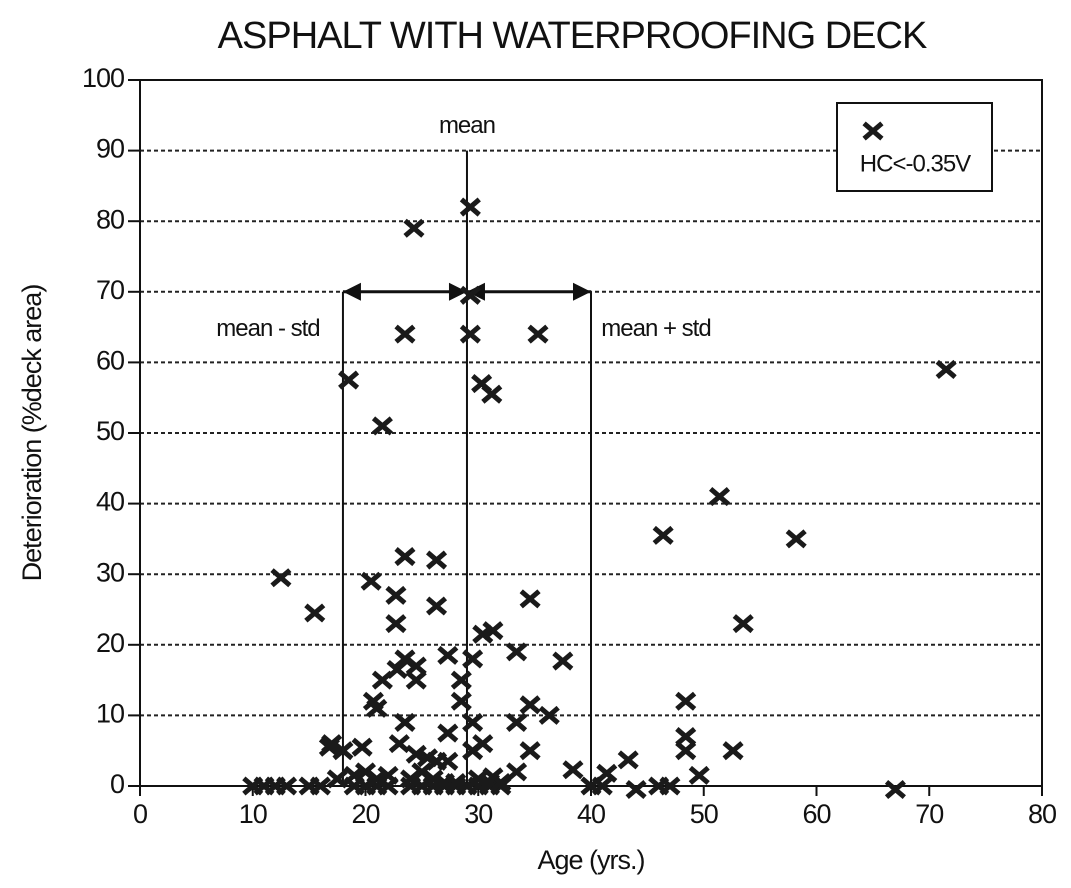 The width and height of the screenshot is (1071, 888). What do you see at coordinates (365, 814) in the screenshot?
I see `x-tick-label: 20` at bounding box center [365, 814].